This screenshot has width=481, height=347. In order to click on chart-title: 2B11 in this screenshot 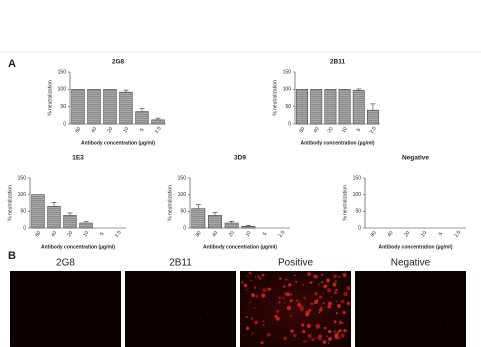, I will do `click(338, 62)`.